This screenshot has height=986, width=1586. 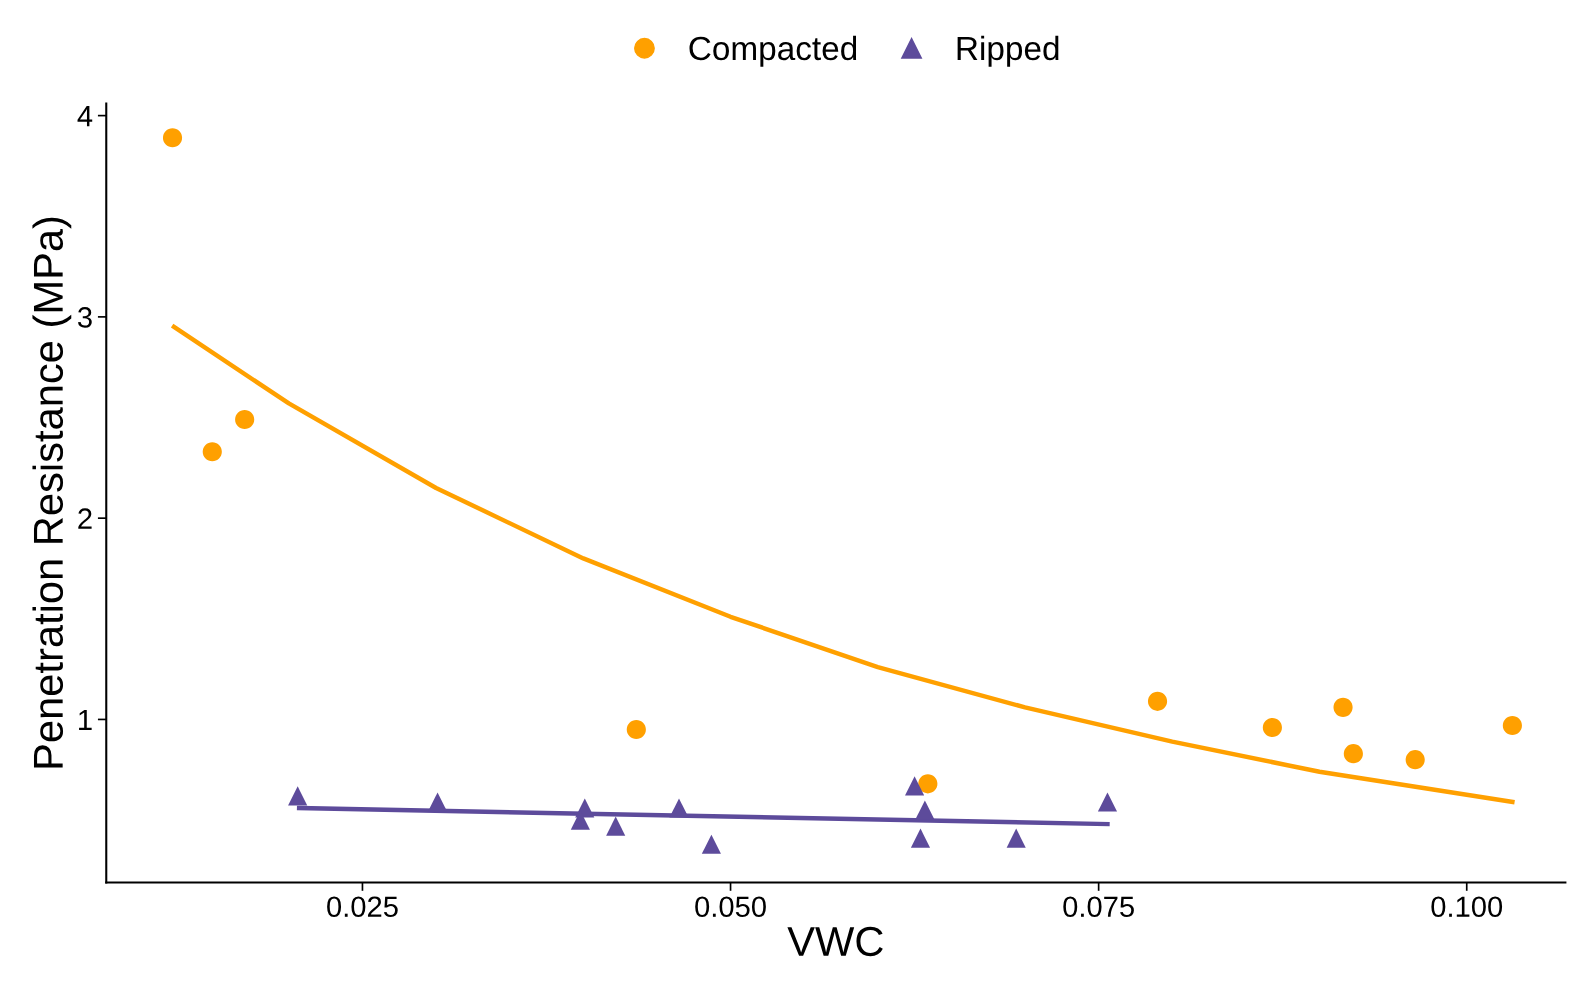 What do you see at coordinates (835, 941) in the screenshot?
I see `x-axis-title: VWC` at bounding box center [835, 941].